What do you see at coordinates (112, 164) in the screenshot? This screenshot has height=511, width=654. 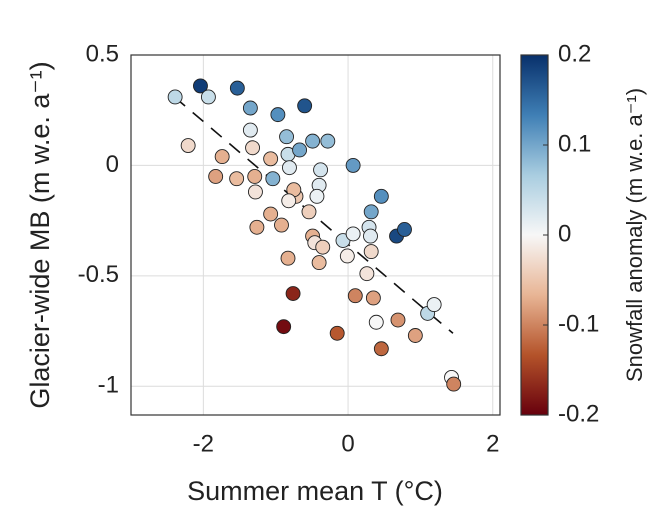 I see `y-tick-label: 0` at bounding box center [112, 164].